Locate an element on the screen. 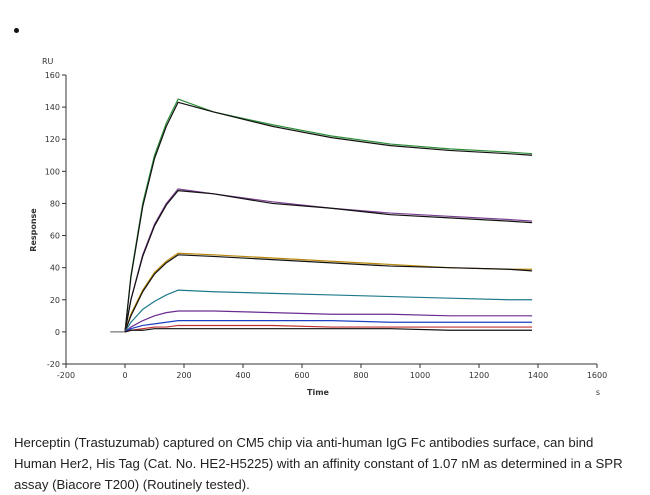 The width and height of the screenshot is (650, 495). y-tick-label: 160 is located at coordinates (52, 75).